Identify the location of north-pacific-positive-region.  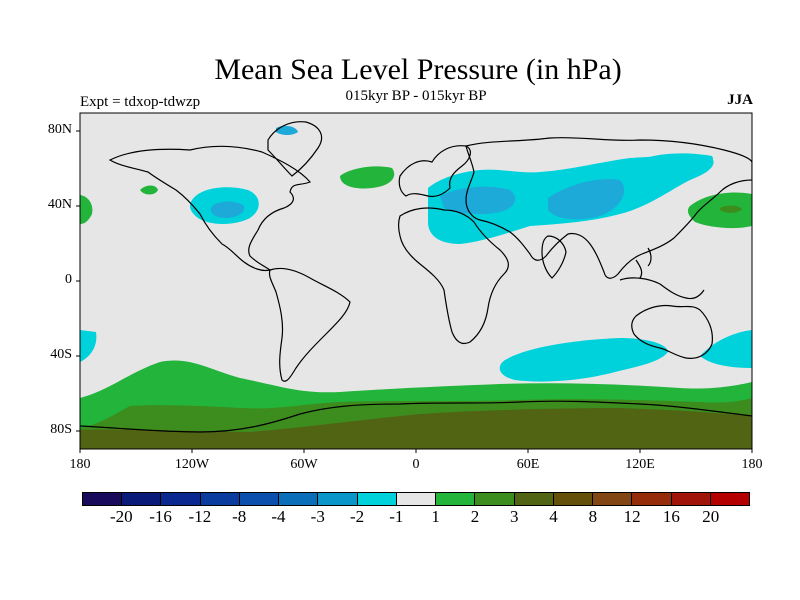
(719, 210).